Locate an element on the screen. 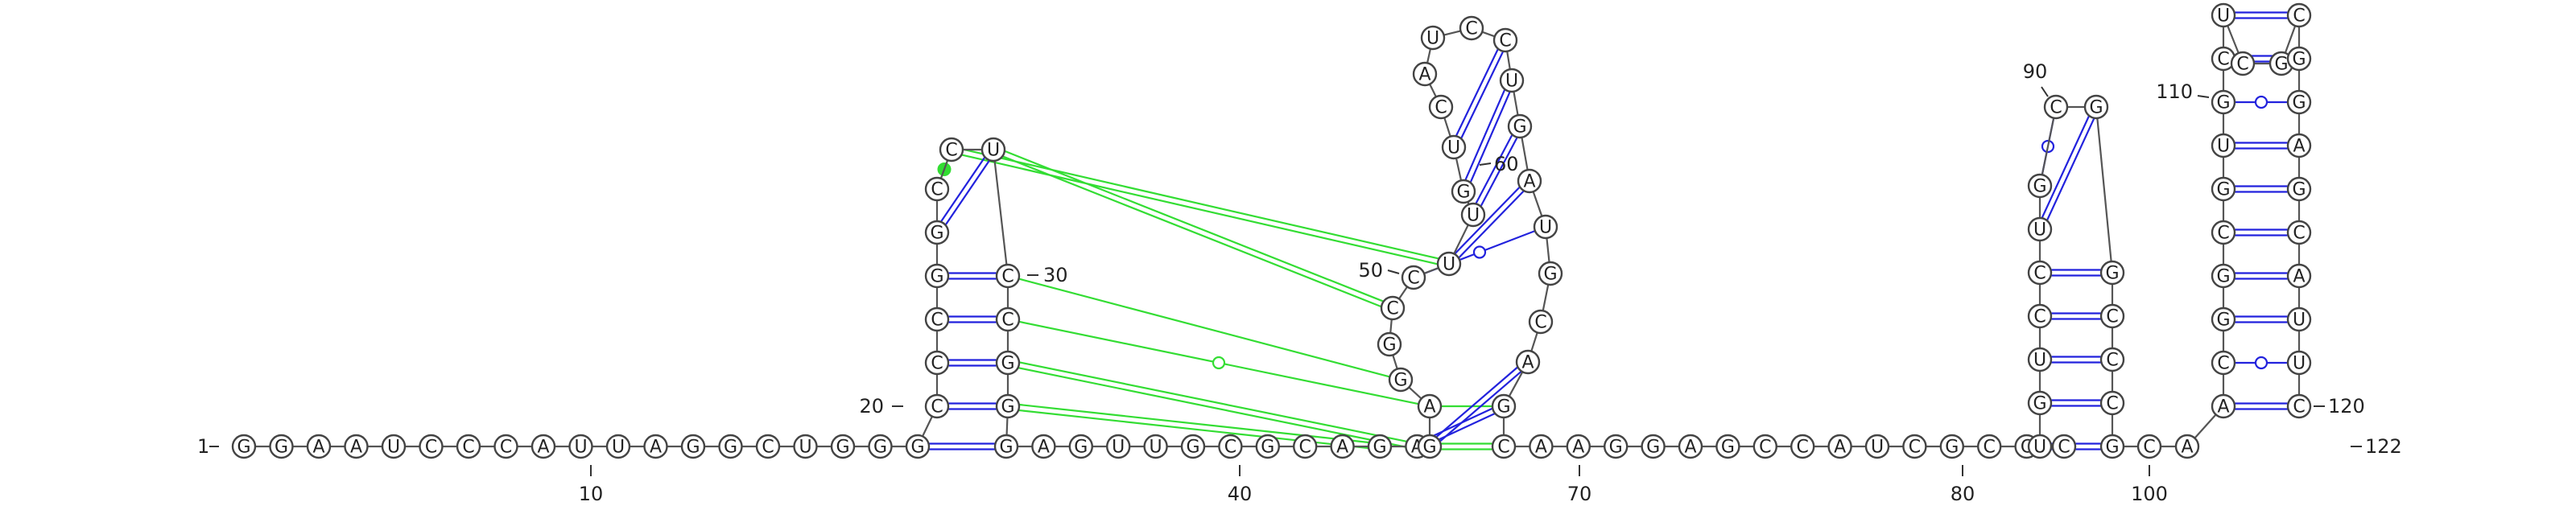 The height and width of the screenshot is (506, 2576). nucleotide-111: C is located at coordinates (2299, 15).